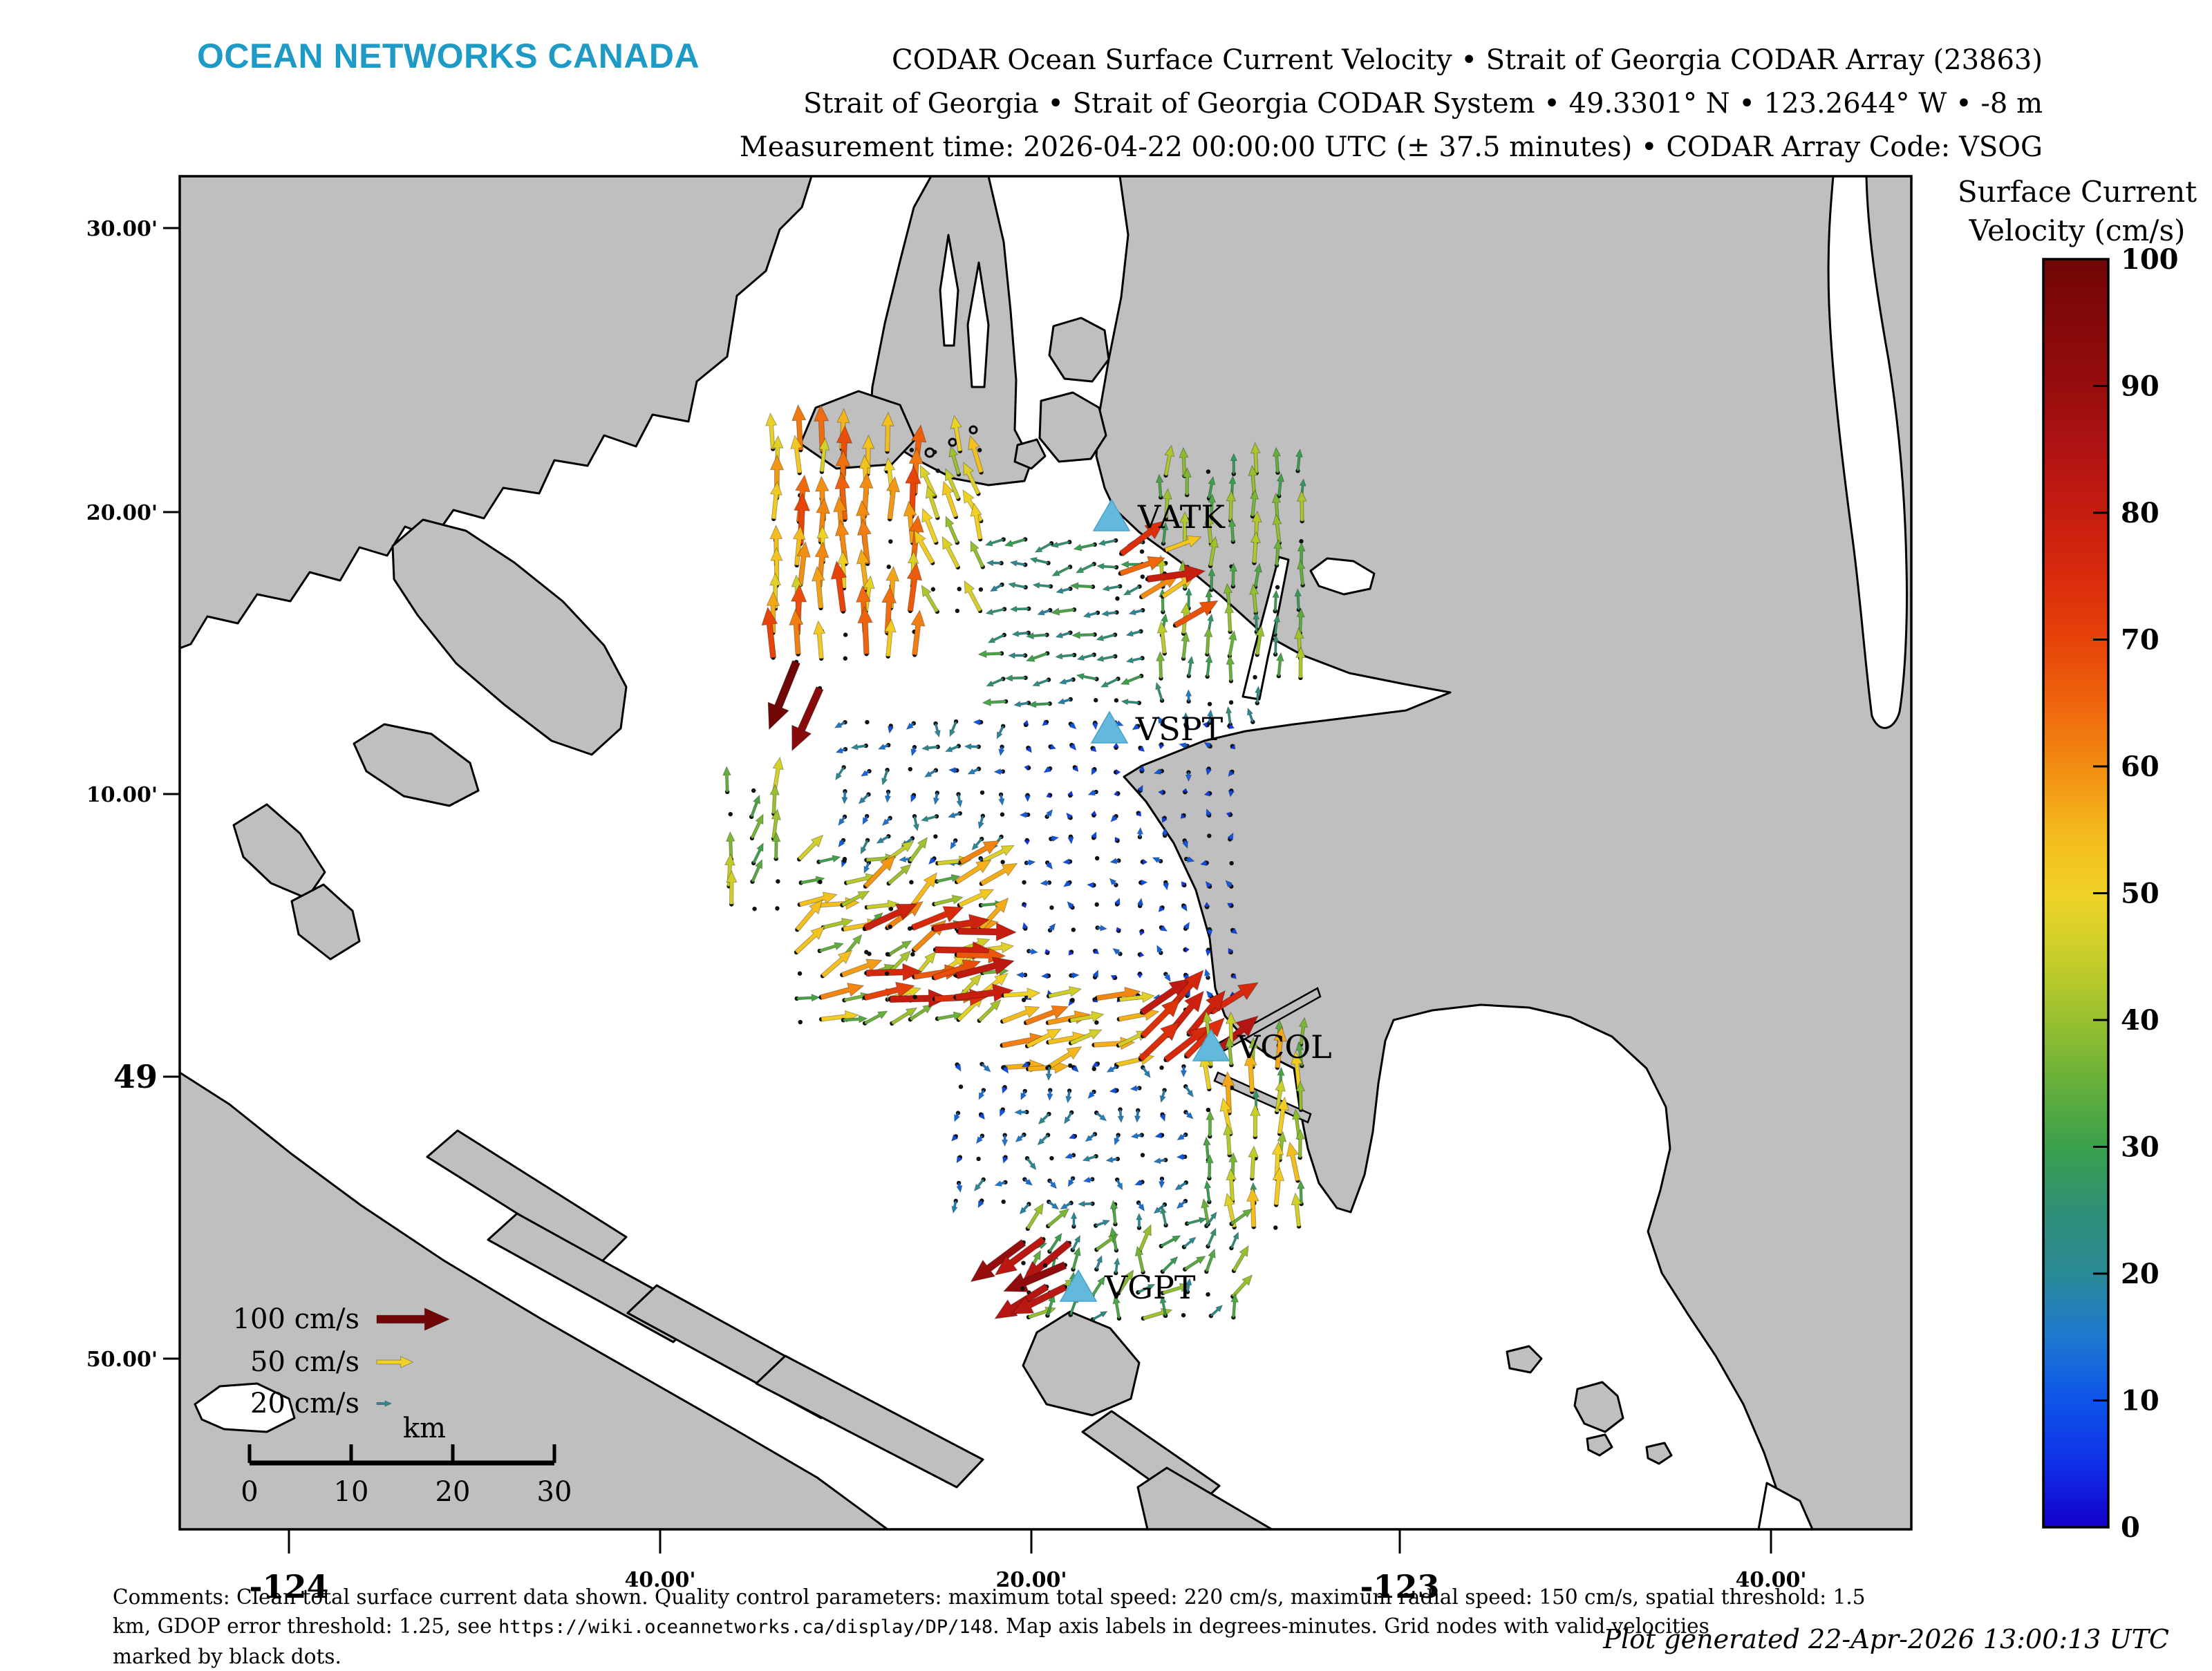  I want to click on colorbar-tick-label: 100, so click(2150, 259).